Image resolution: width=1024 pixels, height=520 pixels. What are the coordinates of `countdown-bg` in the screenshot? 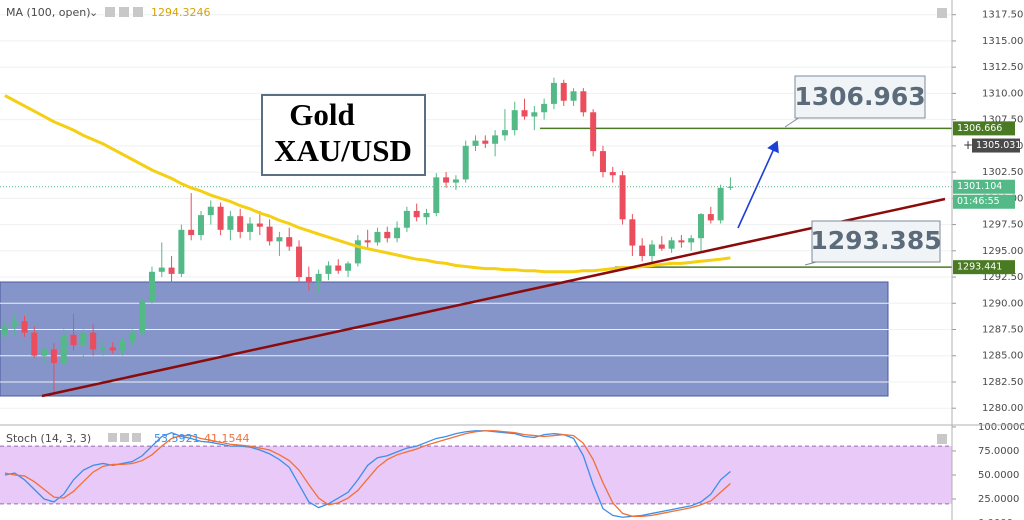 It's located at (984, 201).